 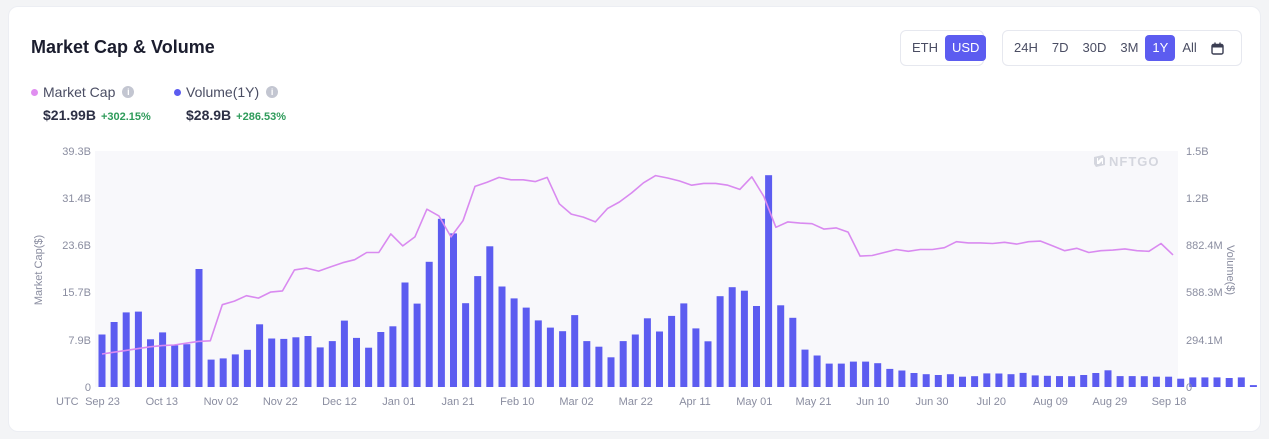 I want to click on x-tick-label: Dec 12, so click(x=339, y=402).